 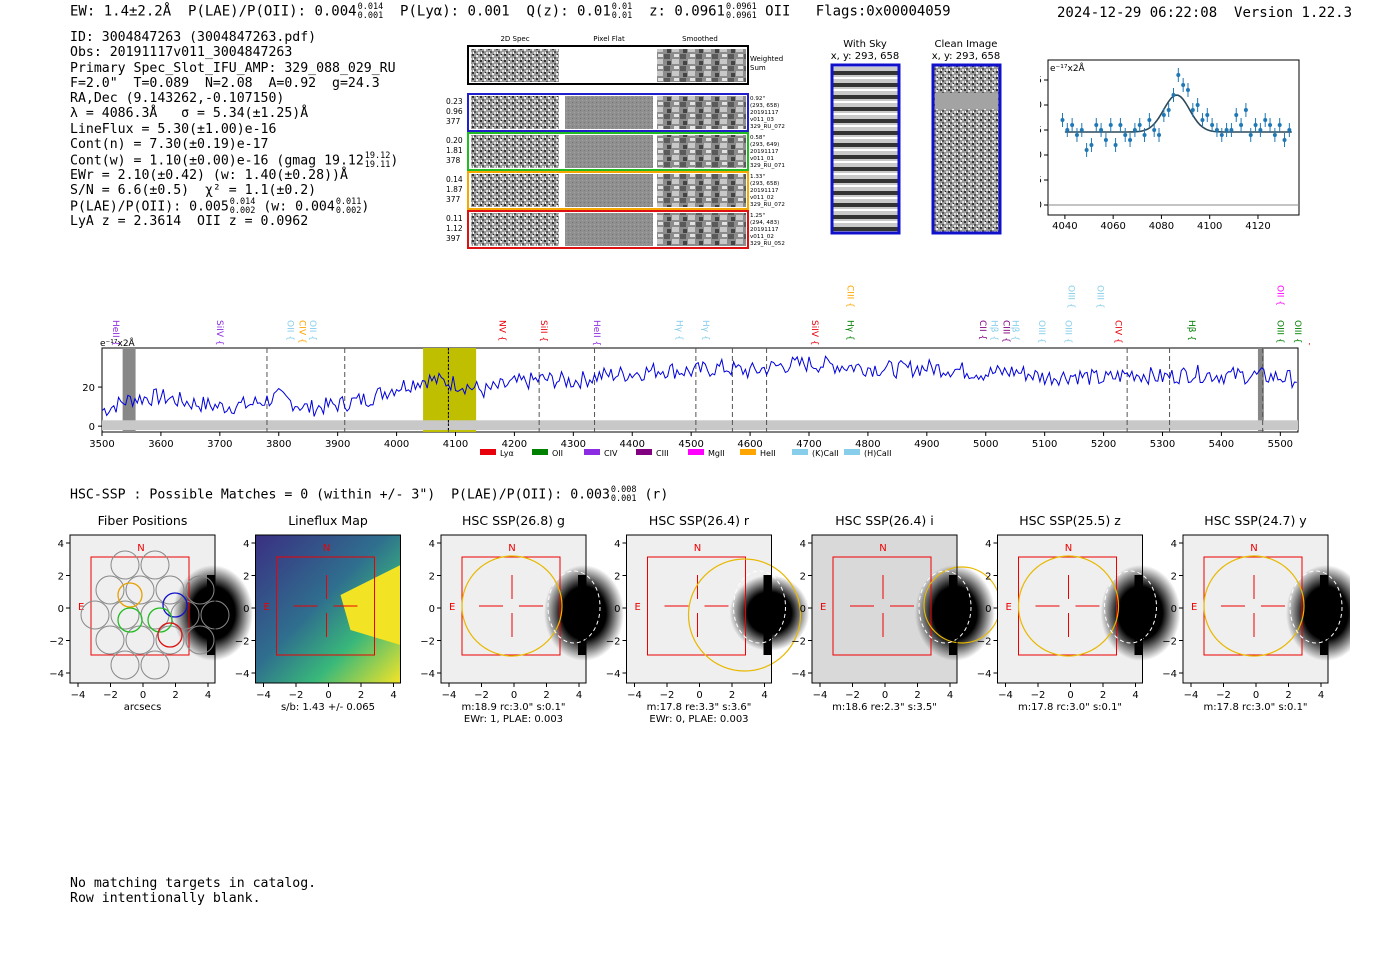 What do you see at coordinates (513, 520) in the screenshot?
I see `panel-title: HSC SSP(26.8) g` at bounding box center [513, 520].